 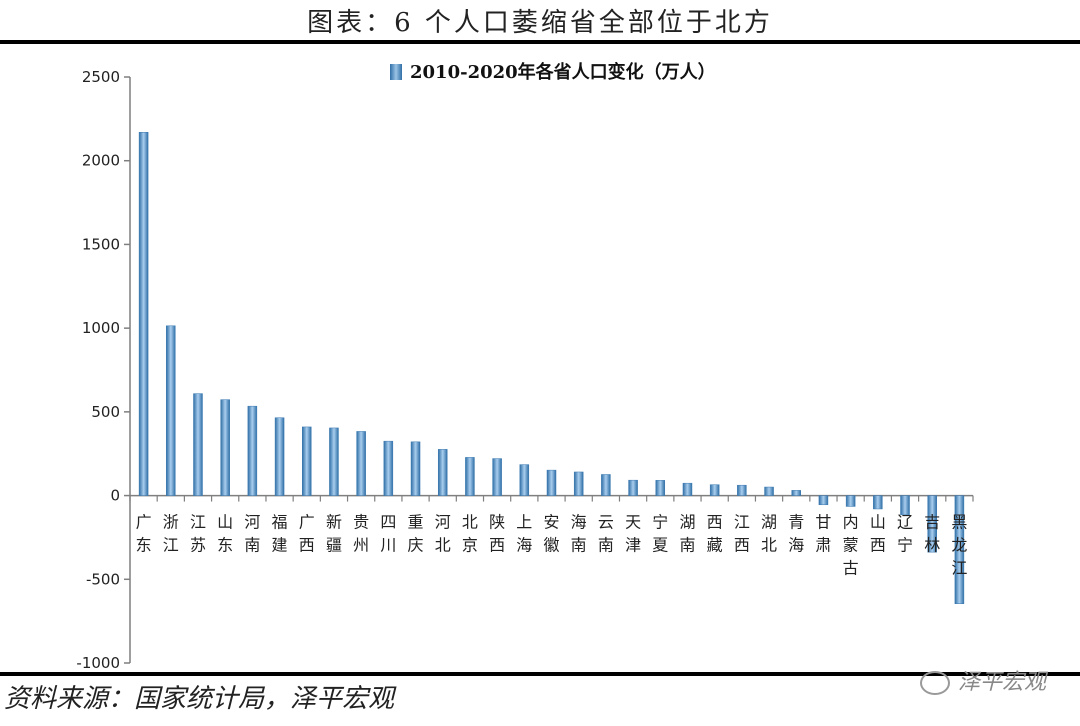 I want to click on x-tick-label: 吉林, so click(x=932, y=534).